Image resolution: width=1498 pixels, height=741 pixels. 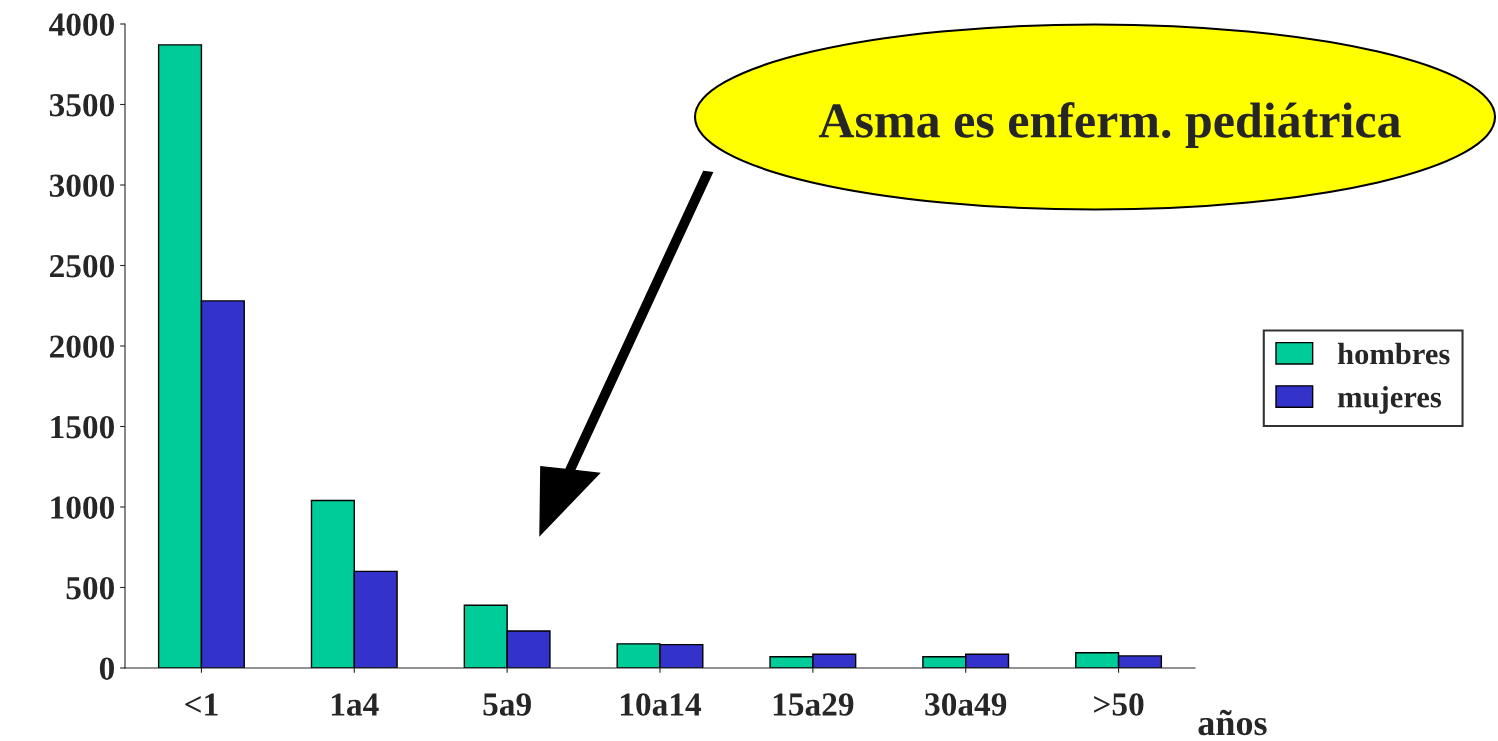 I want to click on x-tick-label: 15a29, so click(x=813, y=704).